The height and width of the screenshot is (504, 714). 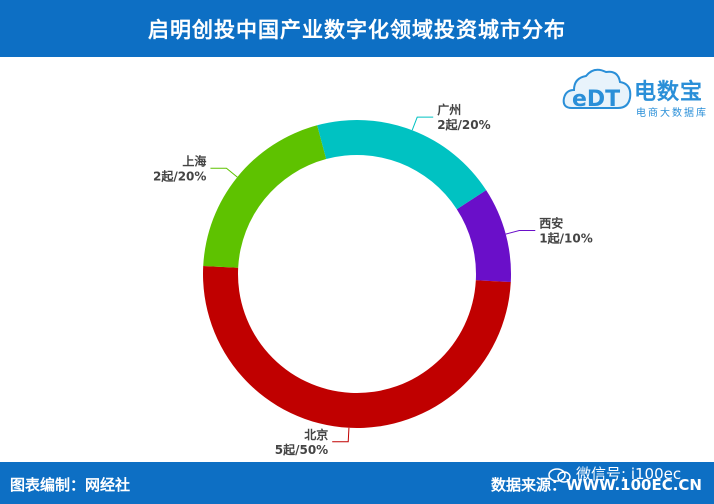 What do you see at coordinates (596, 485) in the screenshot?
I see `data-source: 数据来源：WWW.100EC.CN` at bounding box center [596, 485].